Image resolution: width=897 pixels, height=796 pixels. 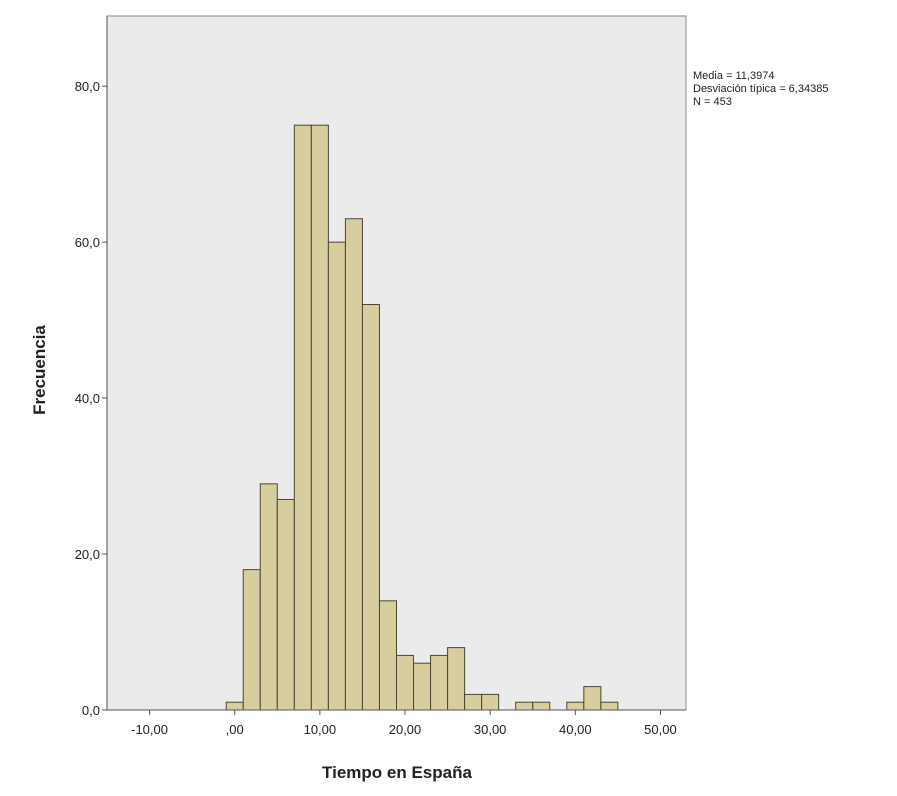 What do you see at coordinates (660, 729) in the screenshot?
I see `x-tick-label: 50,00` at bounding box center [660, 729].